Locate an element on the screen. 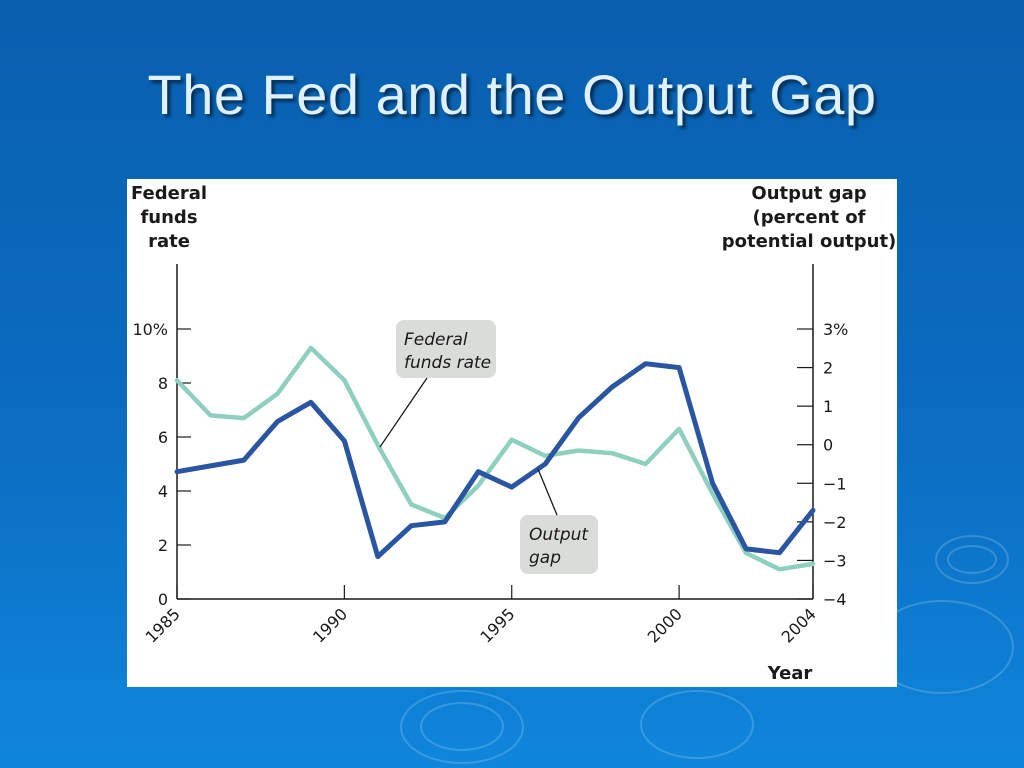 This screenshot has height=768, width=1024. left-tick-label: 6 is located at coordinates (163, 437).